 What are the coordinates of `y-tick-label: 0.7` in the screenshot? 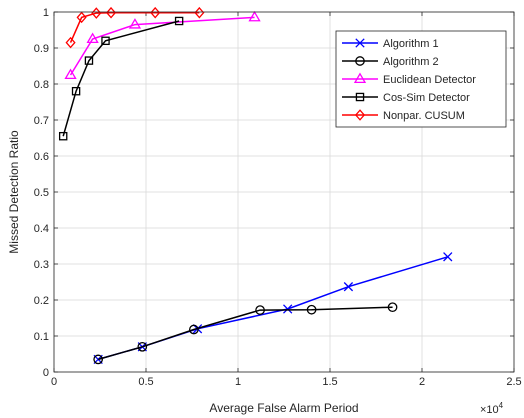 It's located at (41, 121).